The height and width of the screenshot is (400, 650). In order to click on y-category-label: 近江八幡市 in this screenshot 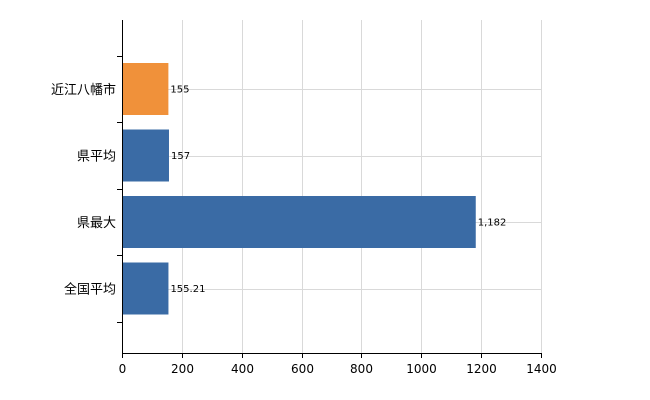, I will do `click(83, 90)`.